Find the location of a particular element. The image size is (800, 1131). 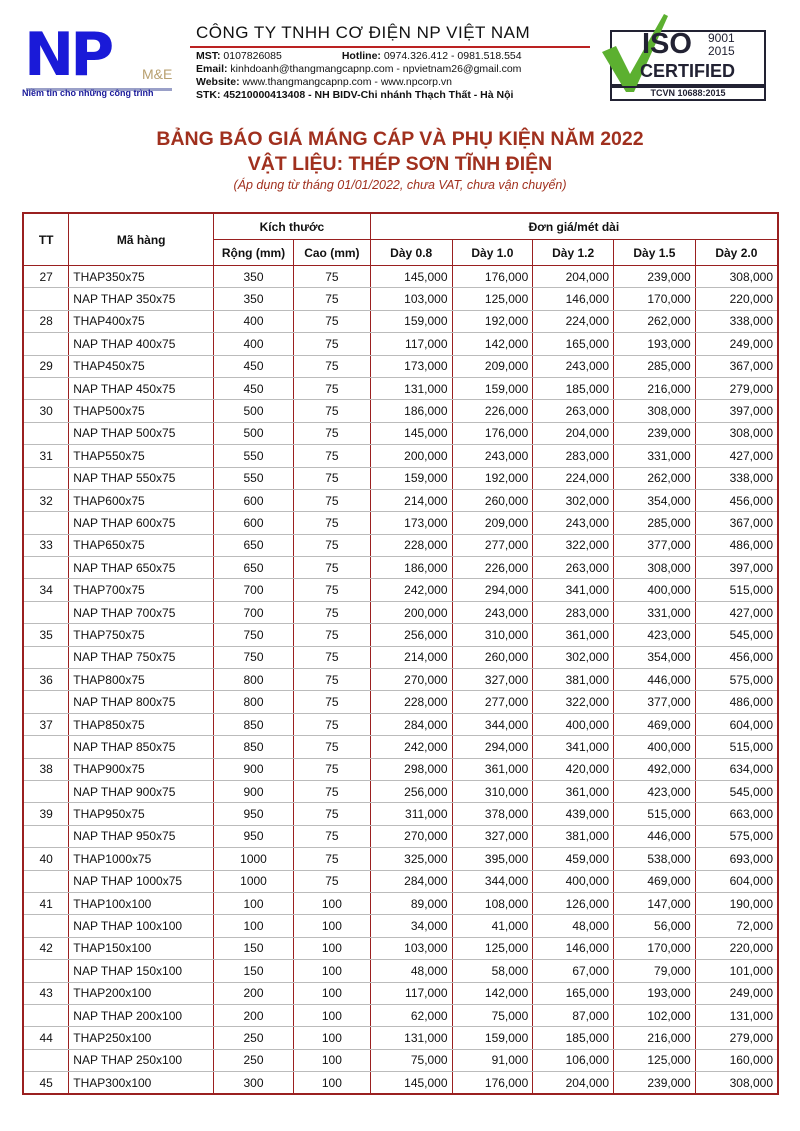

cell-price-15: 125,000 is located at coordinates (654, 1060).